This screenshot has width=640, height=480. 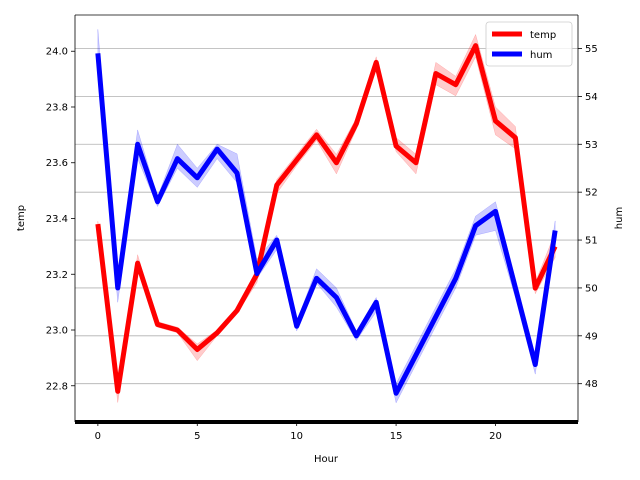 I want to click on right-y-tick-label: 49, so click(x=591, y=336).